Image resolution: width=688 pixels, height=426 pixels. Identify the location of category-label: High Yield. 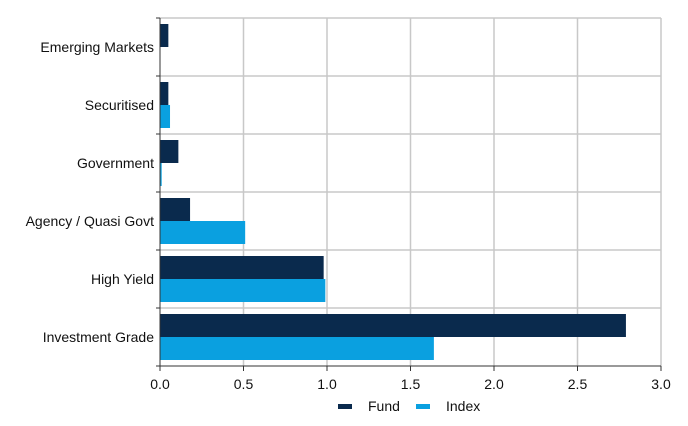
(122, 279).